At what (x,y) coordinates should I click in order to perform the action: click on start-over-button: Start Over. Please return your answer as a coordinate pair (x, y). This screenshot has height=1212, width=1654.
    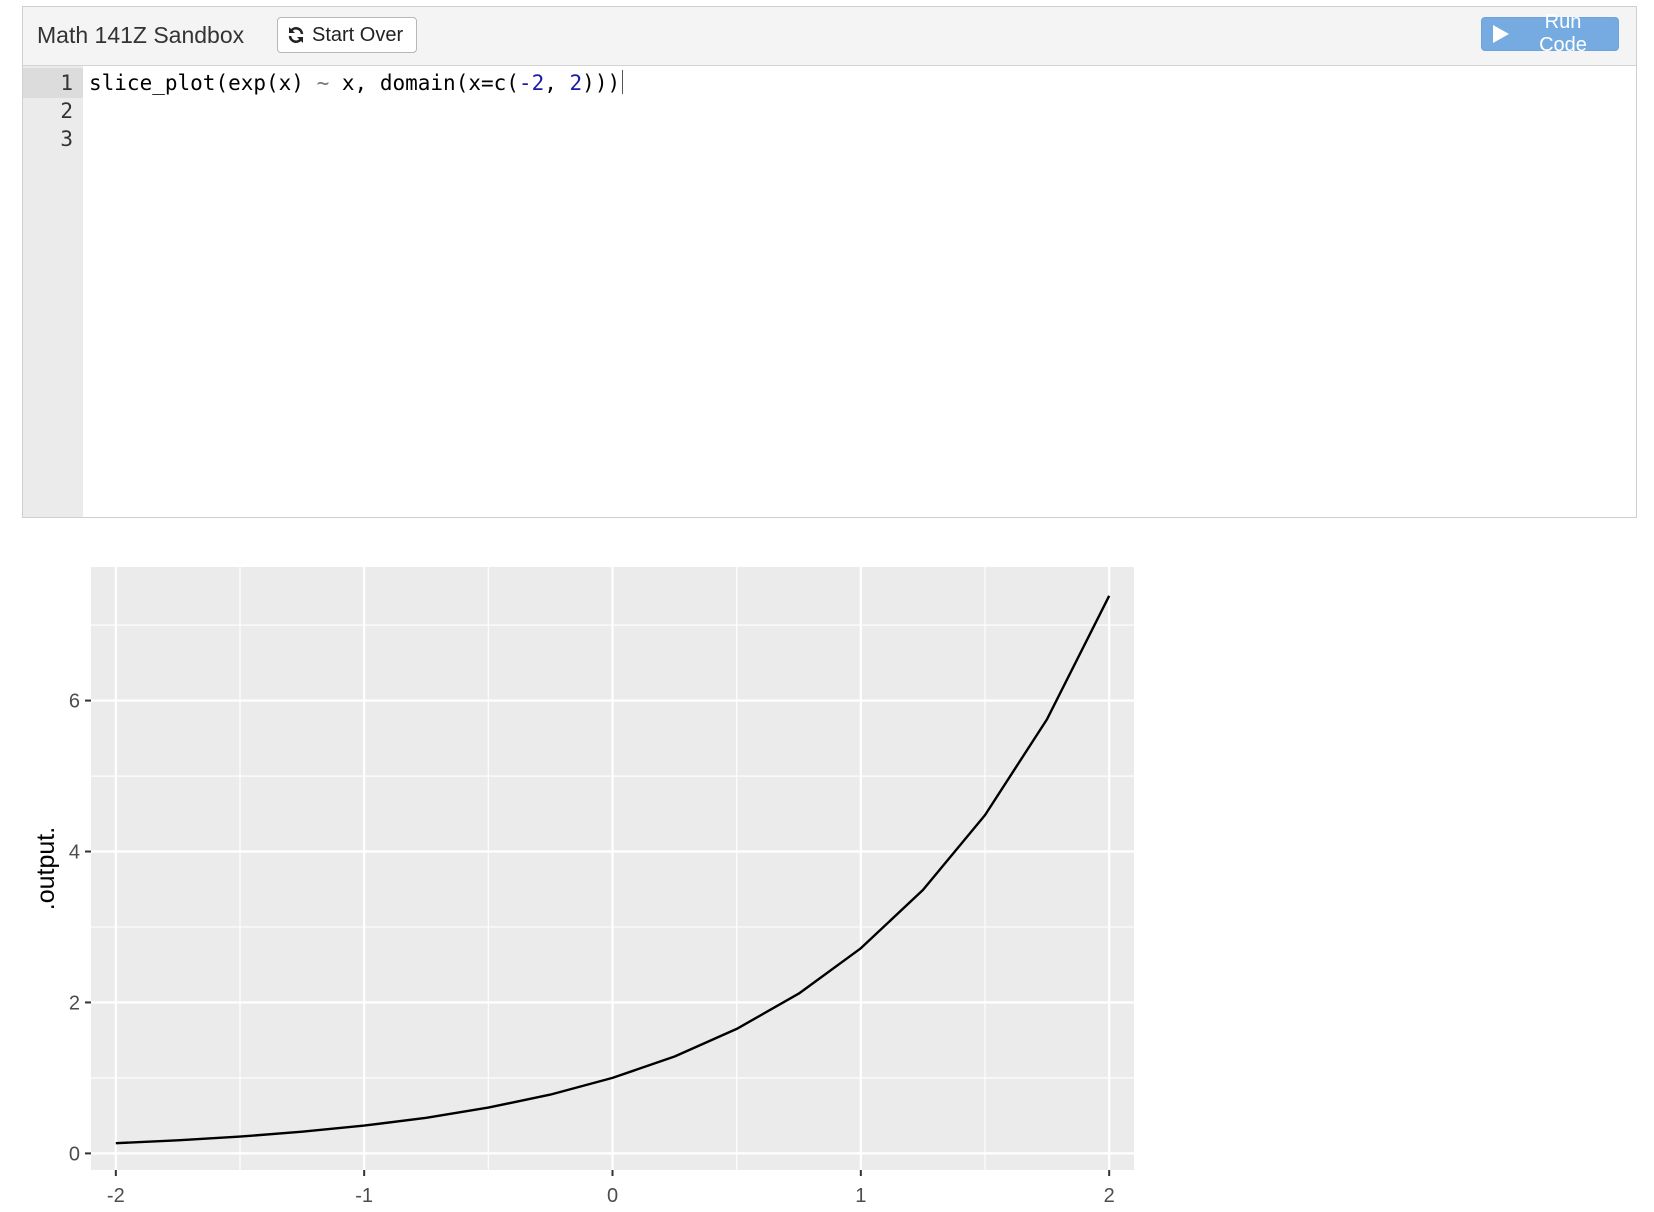
    Looking at the image, I should click on (347, 35).